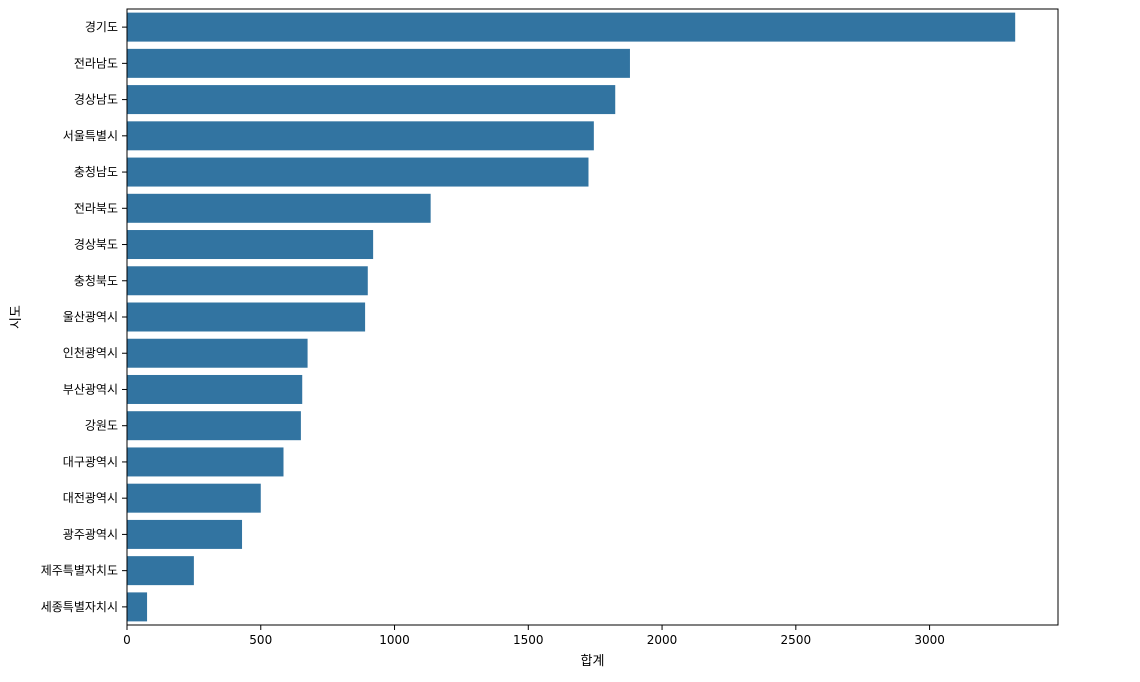 This screenshot has height=682, width=1140. I want to click on y-tick-label: 대전광역시, so click(90, 498).